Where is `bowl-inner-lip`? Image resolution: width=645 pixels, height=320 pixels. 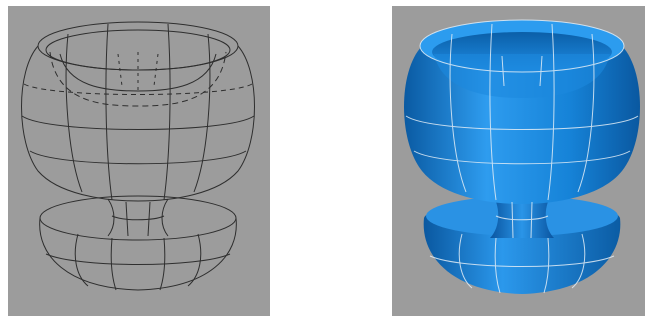
bowl-inner-lip is located at coordinates (138, 72).